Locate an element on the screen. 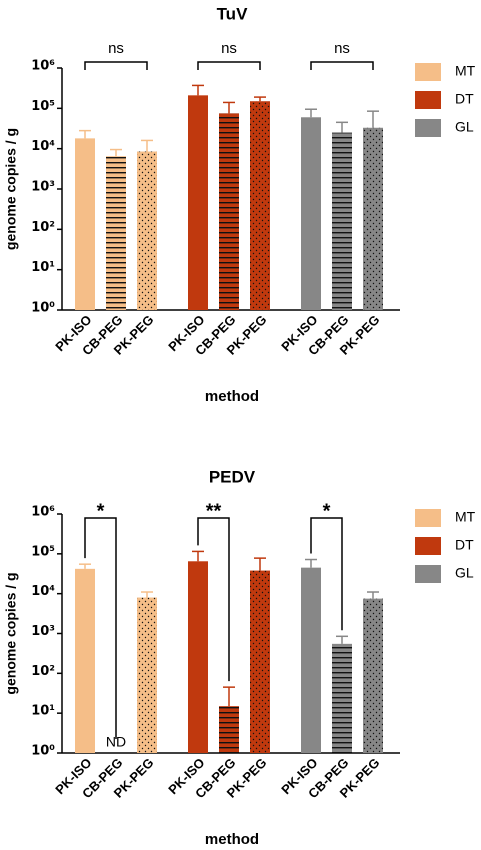 The height and width of the screenshot is (850, 481). annotation: ND is located at coordinates (116, 742).